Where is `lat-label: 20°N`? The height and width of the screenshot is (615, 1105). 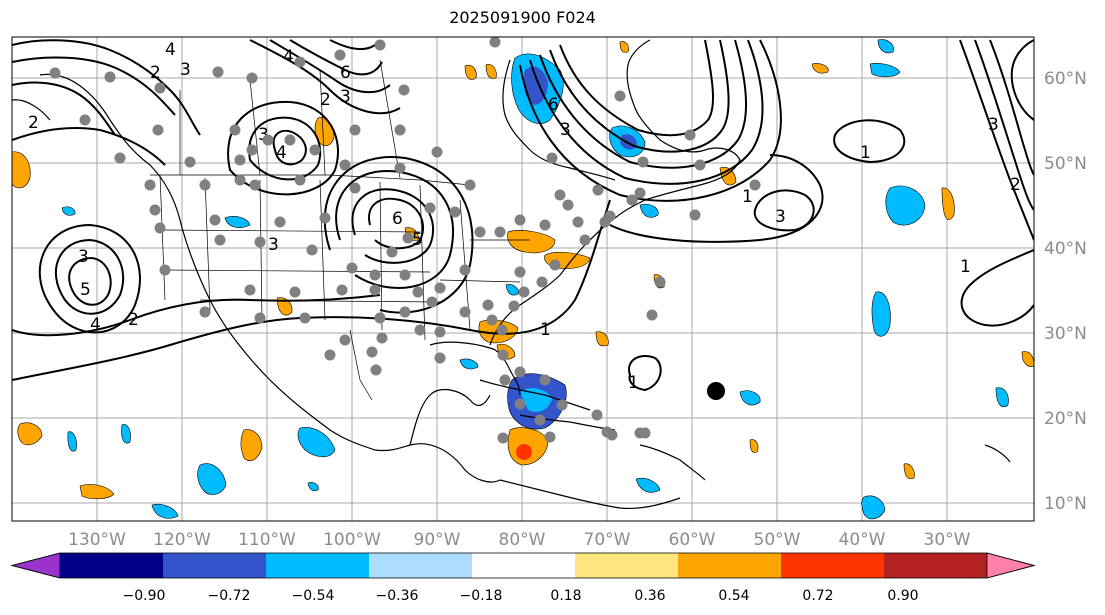
lat-label: 20°N is located at coordinates (1065, 419).